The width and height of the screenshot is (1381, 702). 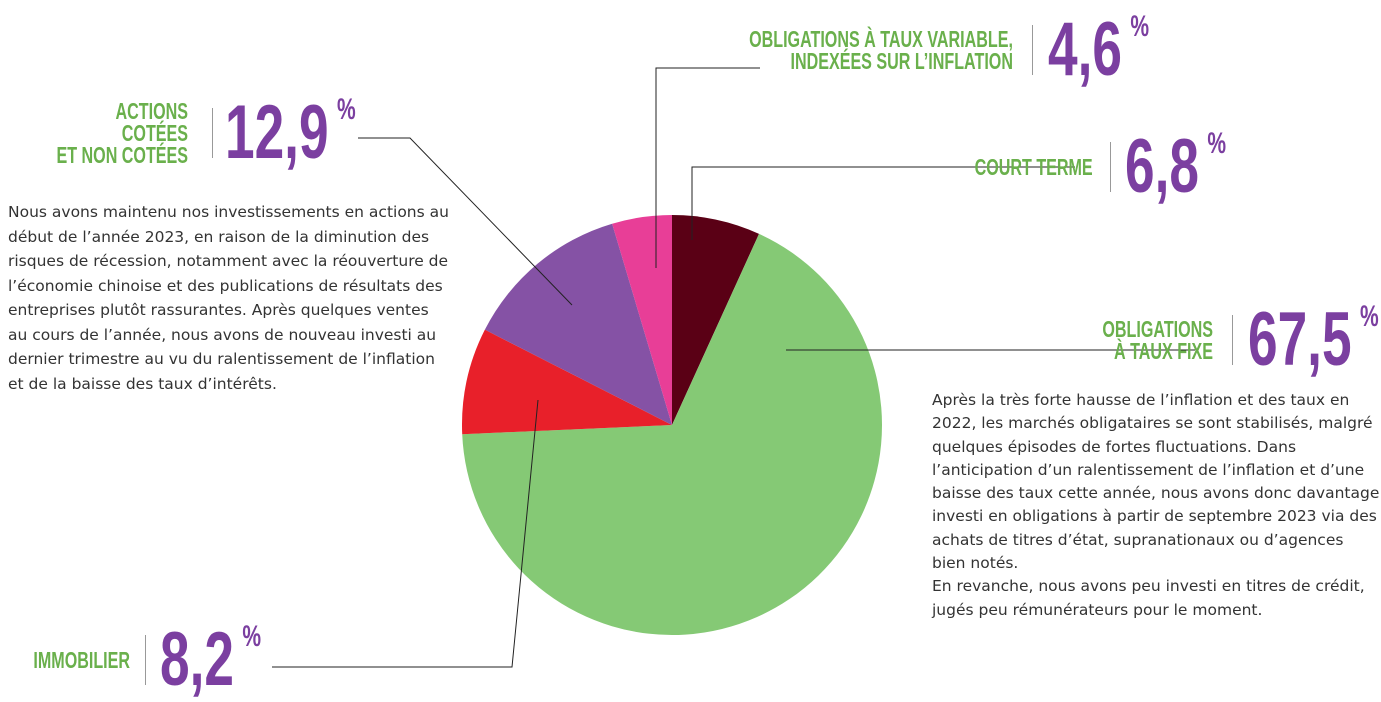 I want to click on slice-label: COURT TERME, so click(x=1033, y=167).